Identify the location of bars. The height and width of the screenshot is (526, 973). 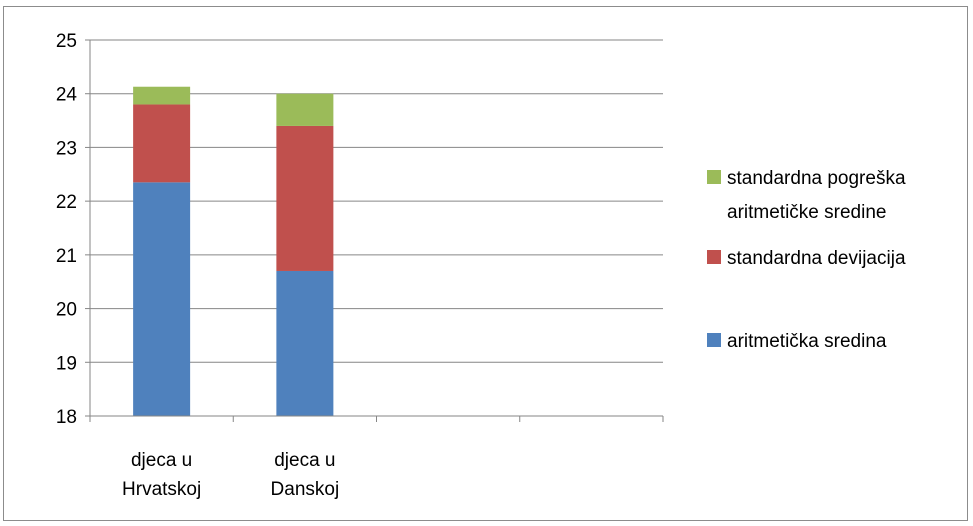
(233, 251).